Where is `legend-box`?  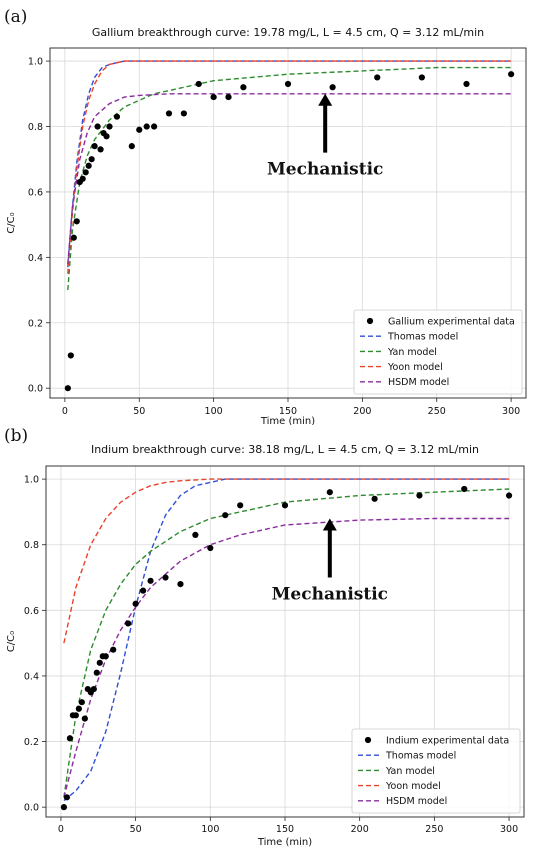
legend-box is located at coordinates (438, 352).